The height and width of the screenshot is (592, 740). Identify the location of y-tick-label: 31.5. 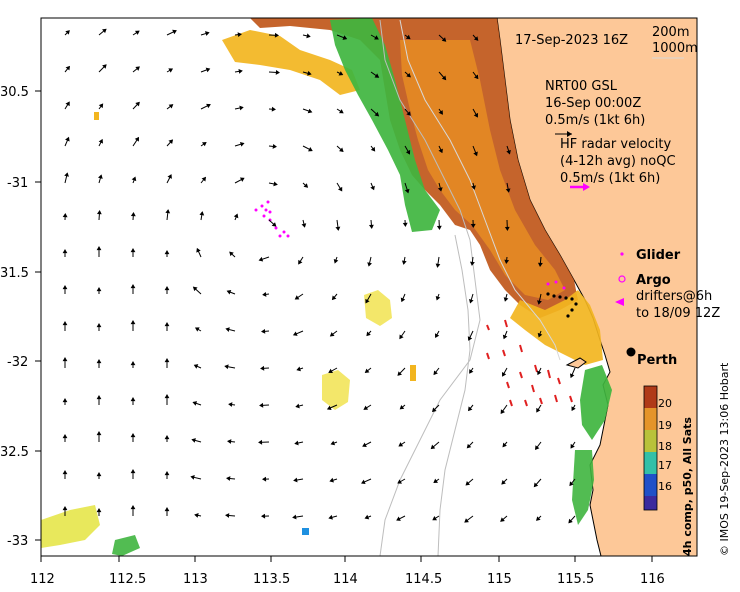
(14, 273).